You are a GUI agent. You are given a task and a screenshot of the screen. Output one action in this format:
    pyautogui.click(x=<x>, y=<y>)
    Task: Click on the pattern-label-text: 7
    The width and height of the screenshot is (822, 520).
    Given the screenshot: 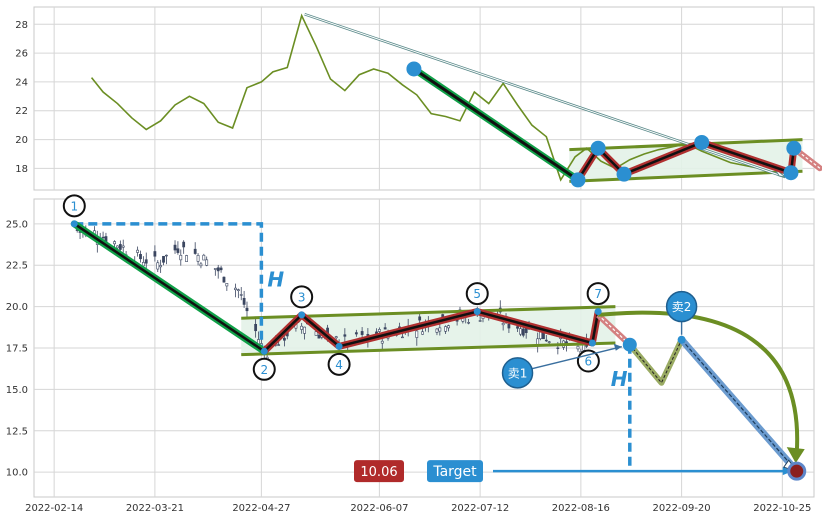 What is the action you would take?
    pyautogui.click(x=598, y=294)
    